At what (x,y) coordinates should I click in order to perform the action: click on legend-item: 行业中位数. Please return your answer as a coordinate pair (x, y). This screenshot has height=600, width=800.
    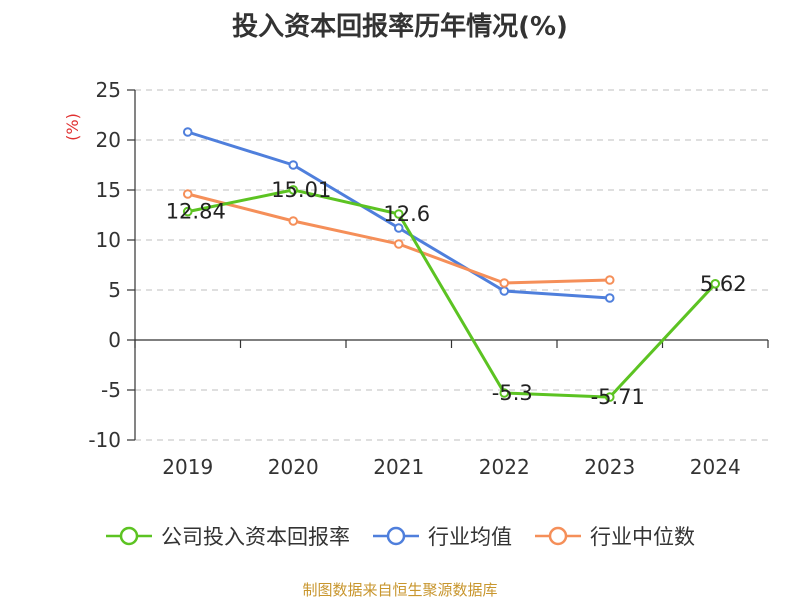
    Looking at the image, I should click on (614, 536).